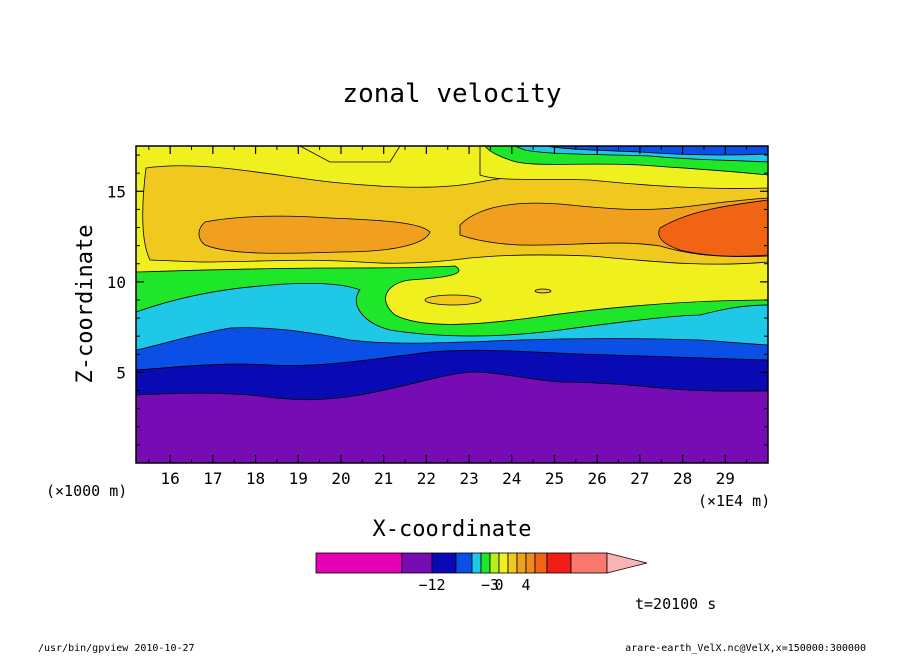 The image size is (904, 658). Describe the element at coordinates (725, 478) in the screenshot. I see `x-tick-label: 29` at that location.